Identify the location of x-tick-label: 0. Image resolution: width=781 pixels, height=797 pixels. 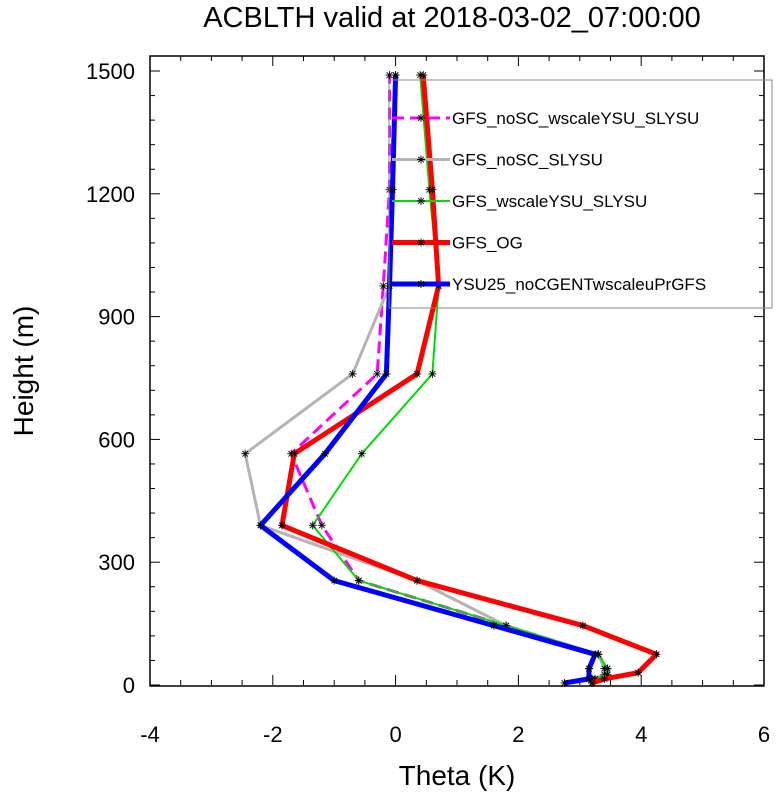
(395, 734).